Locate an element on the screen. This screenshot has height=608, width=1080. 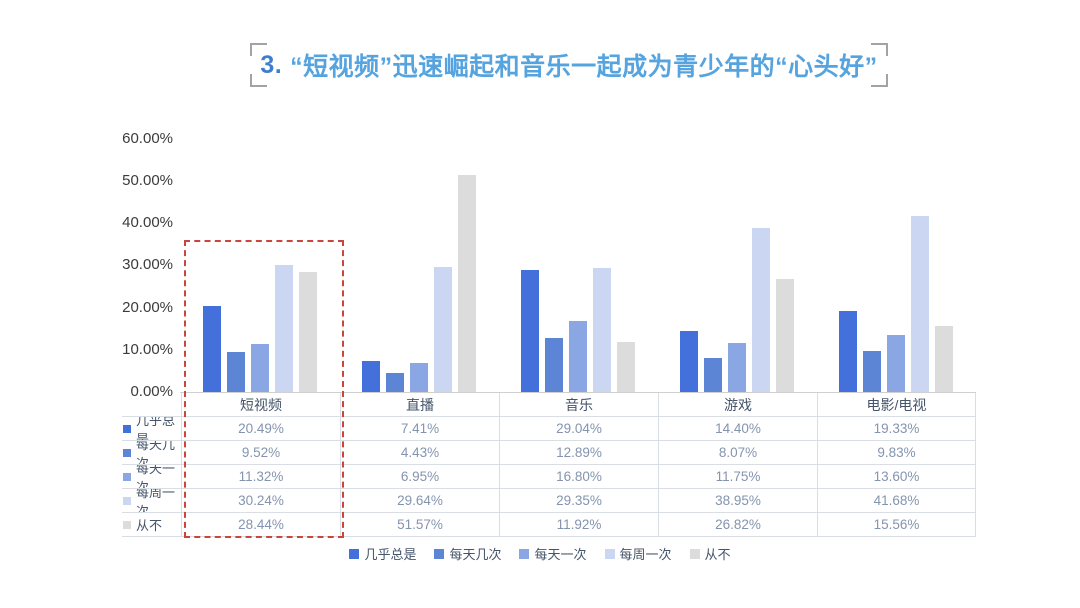
table-value-cell: 9.52% is located at coordinates (260, 453).